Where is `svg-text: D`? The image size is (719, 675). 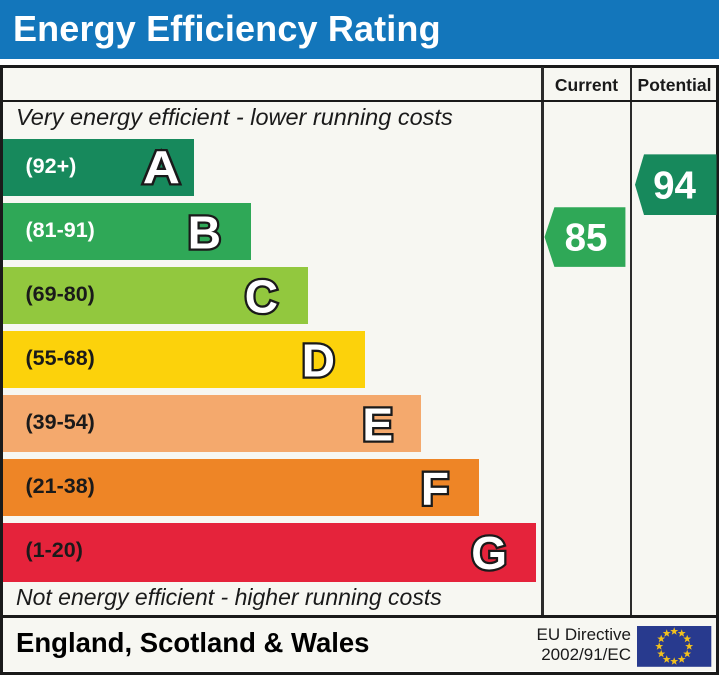 svg-text: D is located at coordinates (318, 360).